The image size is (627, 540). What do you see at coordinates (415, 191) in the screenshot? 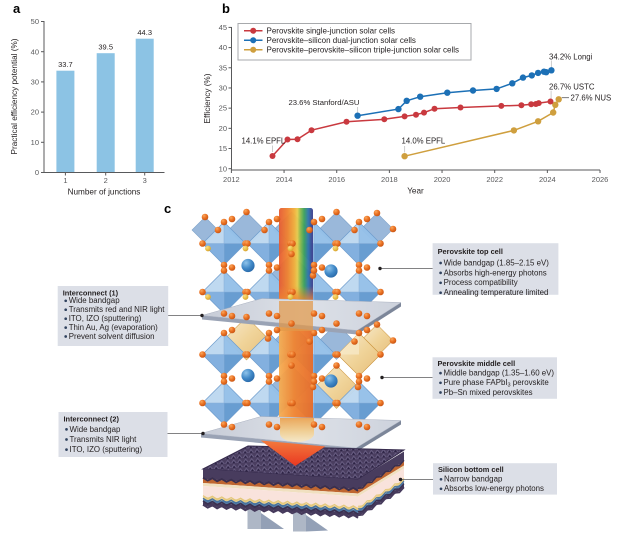
I see `svg-text: Year` at bounding box center [415, 191].